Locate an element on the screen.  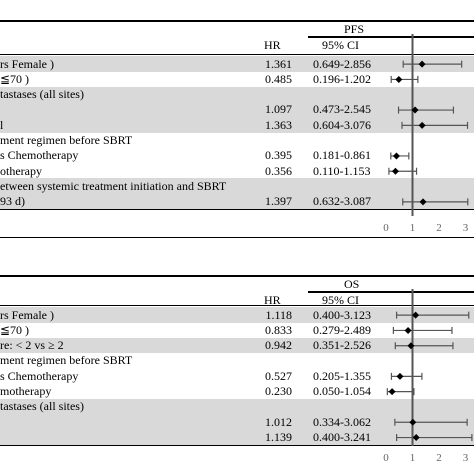
pfs-row-hr: 0.485 is located at coordinates (278, 78).